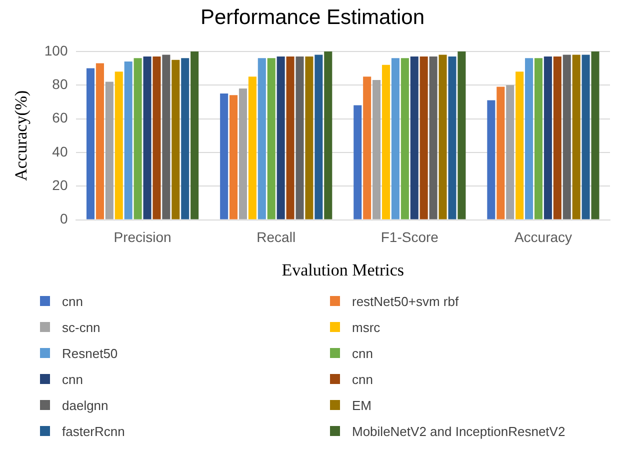 This screenshot has width=625, height=453. I want to click on y-tick-label: 0, so click(64, 218).